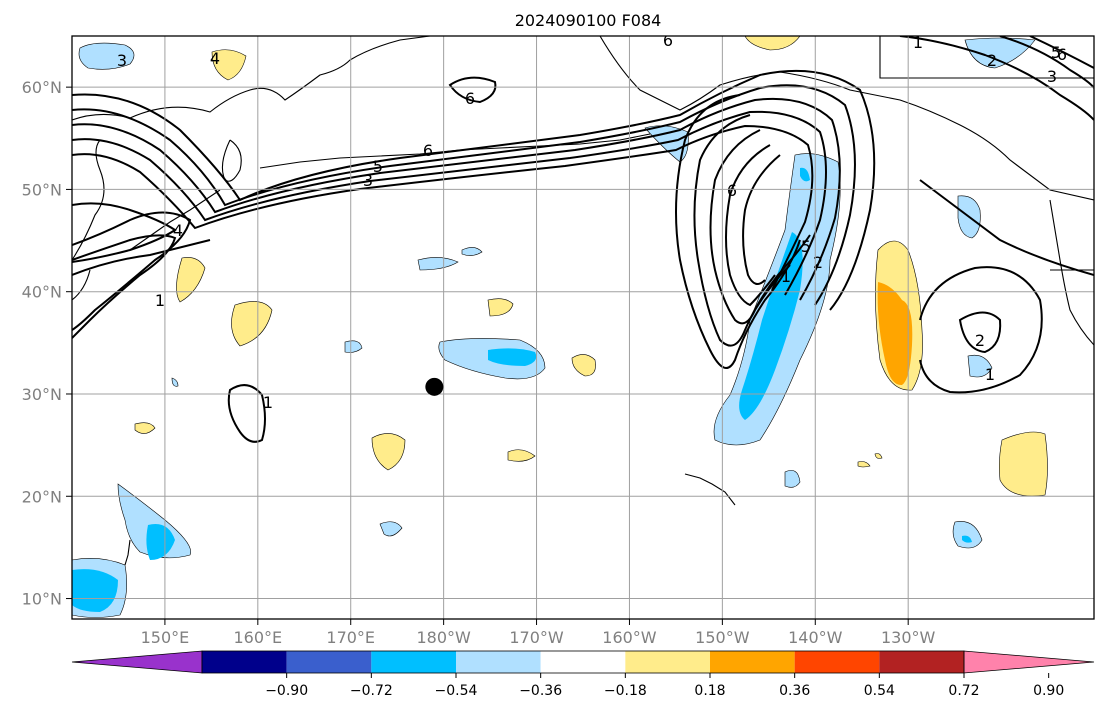 The width and height of the screenshot is (1105, 712). Describe the element at coordinates (710, 489) in the screenshot. I see `coastline-hawaii` at that location.